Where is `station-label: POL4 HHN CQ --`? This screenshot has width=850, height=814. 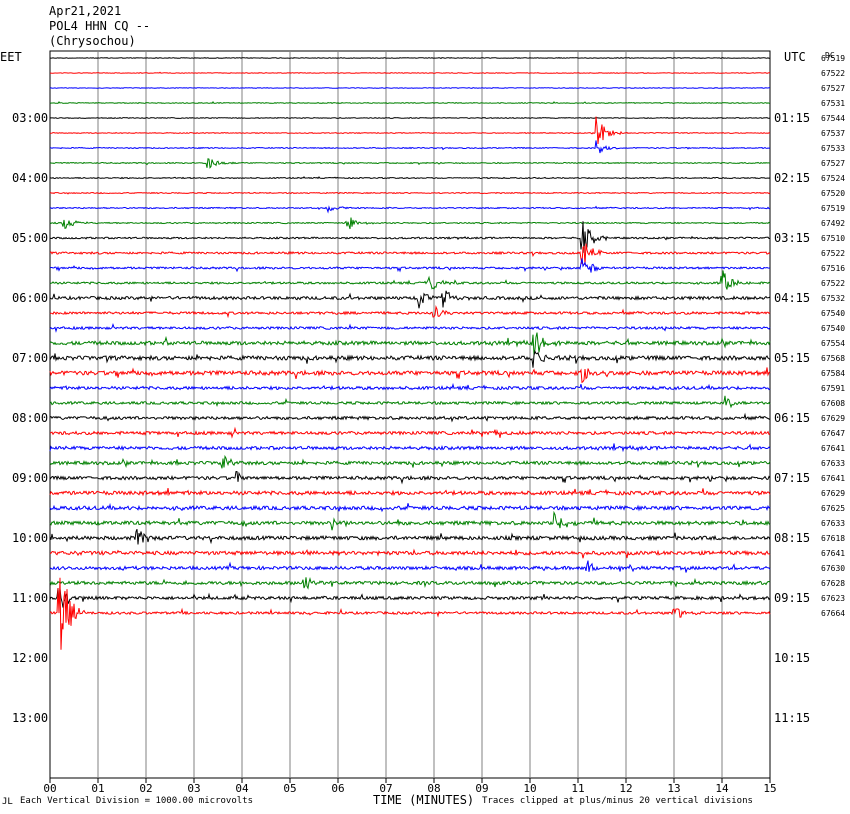
station-label: POL4 HHN CQ -- is located at coordinates (100, 26).